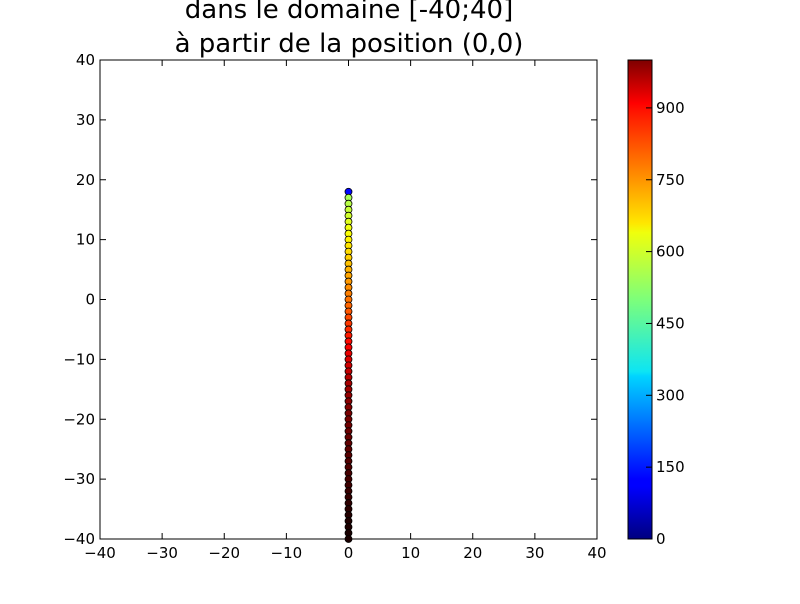 The height and width of the screenshot is (604, 800). I want to click on colorbar-tick-label: 900, so click(670, 108).